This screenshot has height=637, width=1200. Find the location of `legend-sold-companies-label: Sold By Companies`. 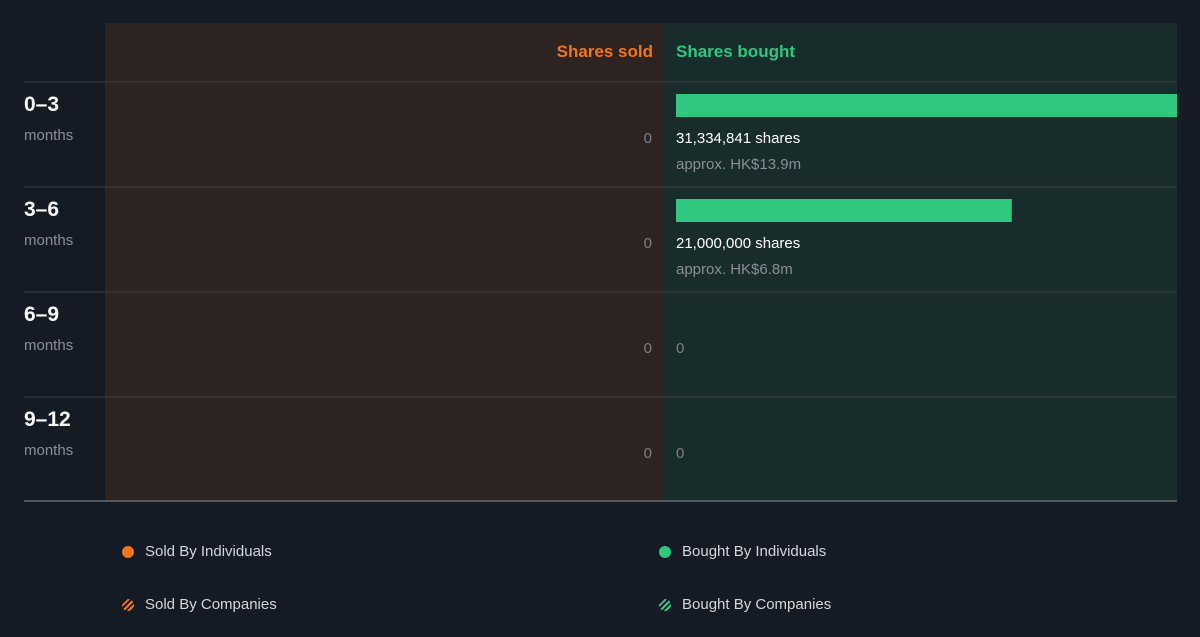

legend-sold-companies-label: Sold By Companies is located at coordinates (211, 604).